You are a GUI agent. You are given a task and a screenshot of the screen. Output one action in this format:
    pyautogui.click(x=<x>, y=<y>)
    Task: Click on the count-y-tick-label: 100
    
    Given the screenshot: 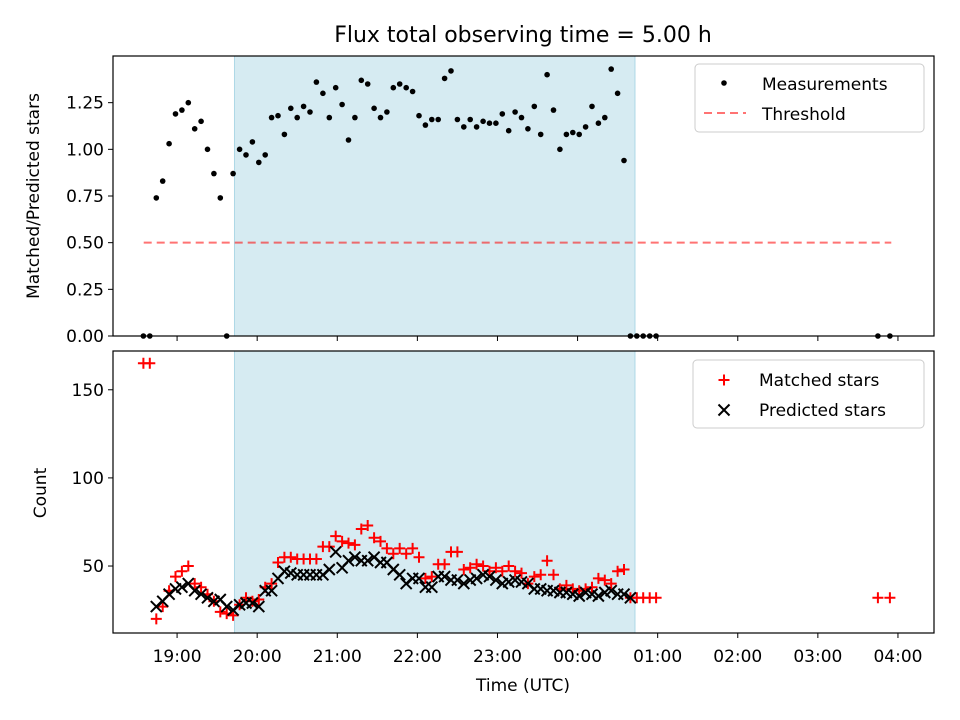 What is the action you would take?
    pyautogui.click(x=88, y=479)
    